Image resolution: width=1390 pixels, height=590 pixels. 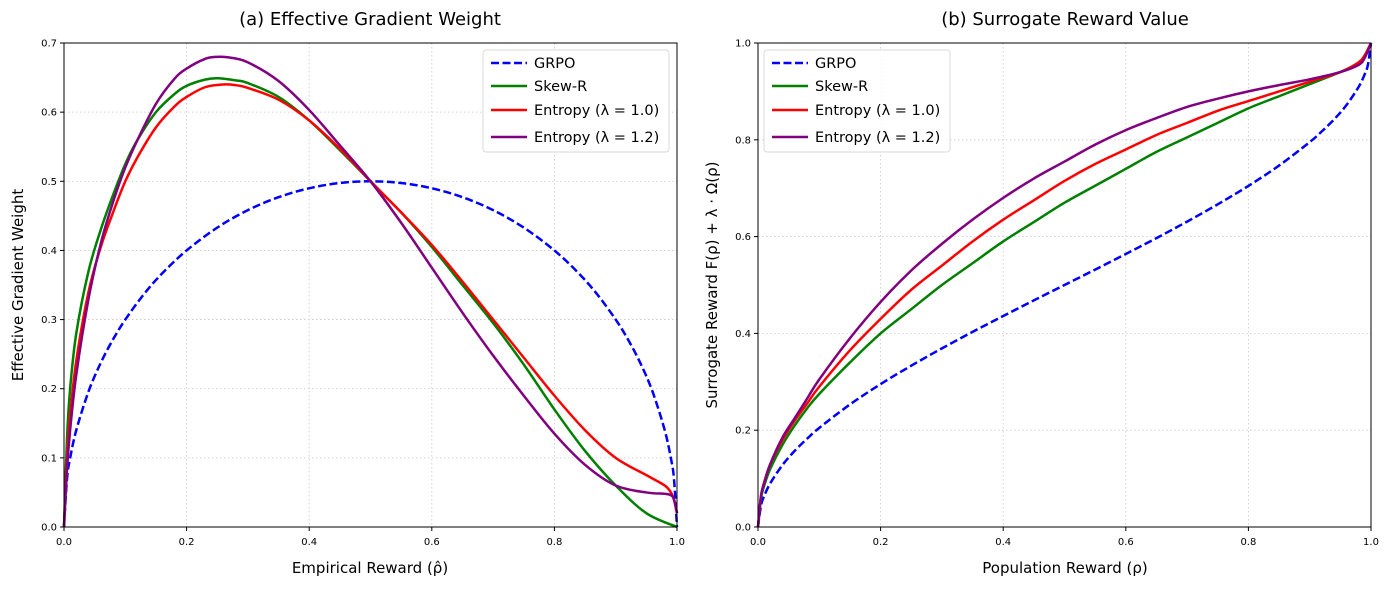 What do you see at coordinates (1003, 542) in the screenshot?
I see `panel-b-x-tick-label: 0.4` at bounding box center [1003, 542].